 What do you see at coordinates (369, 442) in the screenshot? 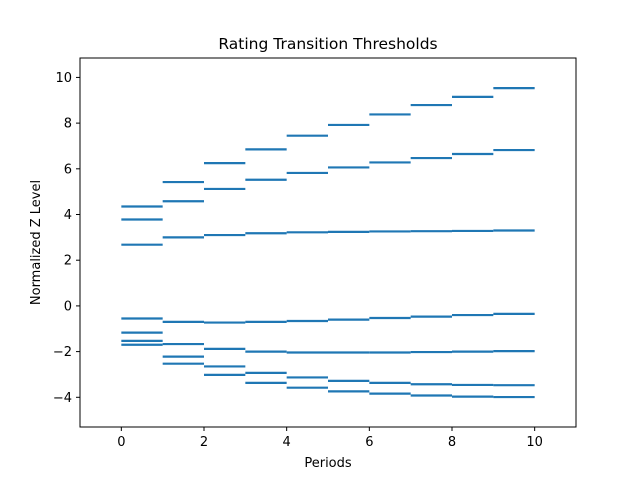
I see `x-tick-label: 6` at bounding box center [369, 442].